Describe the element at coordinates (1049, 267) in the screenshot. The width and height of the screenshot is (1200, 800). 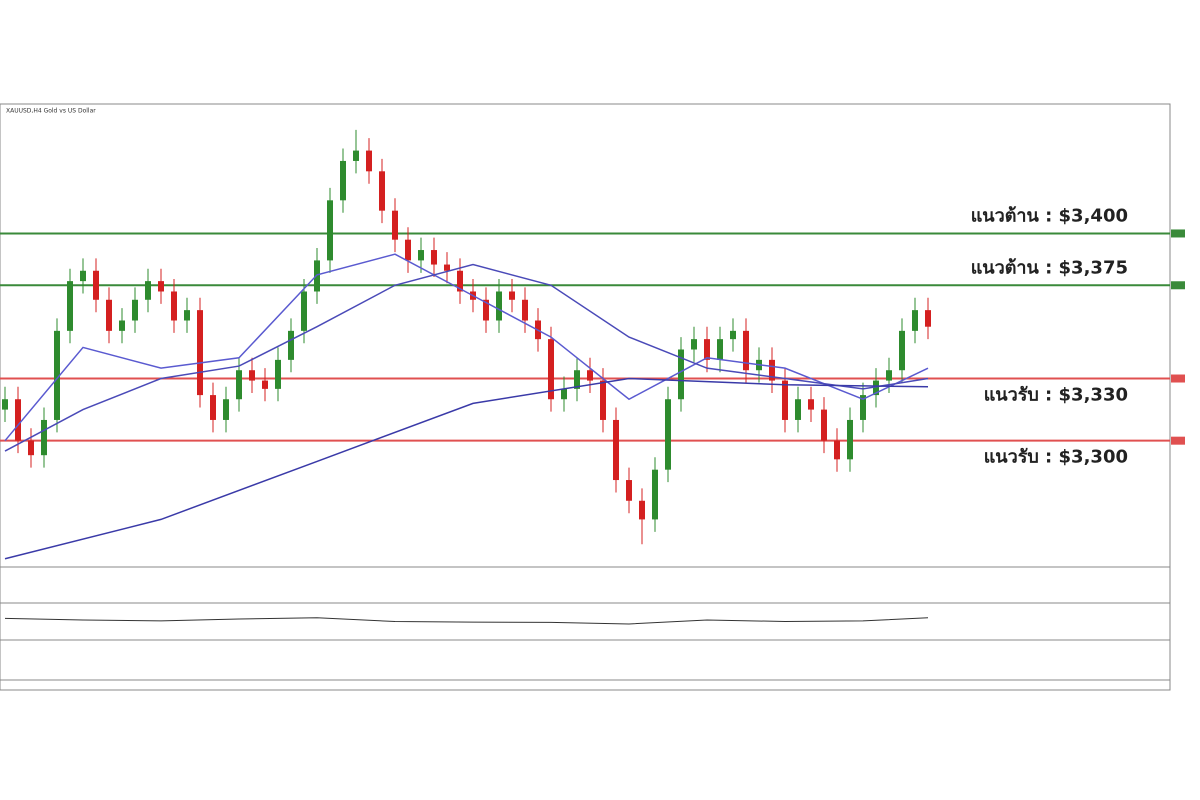
I see `level-label: แนวต้าน : $3,375` at that location.